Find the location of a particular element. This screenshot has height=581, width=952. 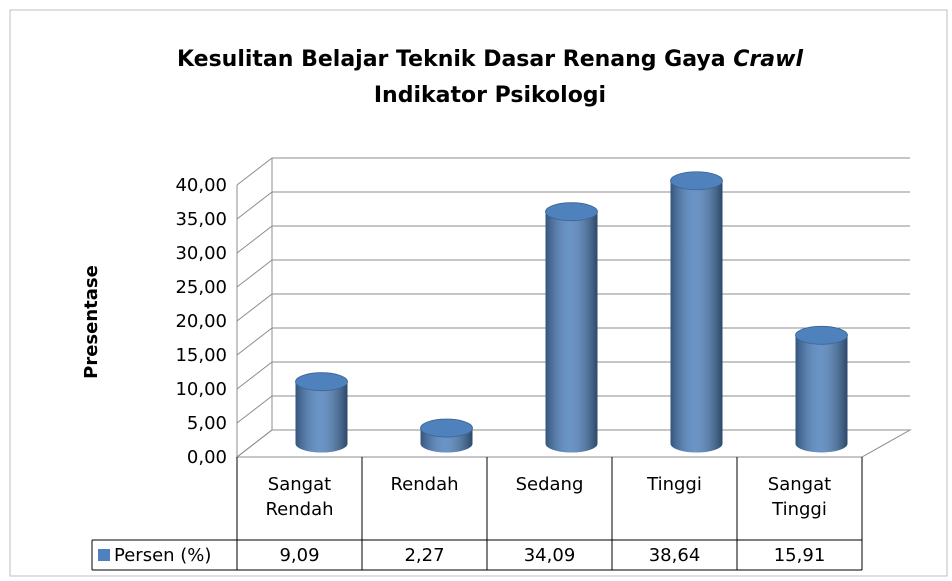

y-tick-label: 5,00 is located at coordinates (207, 423).